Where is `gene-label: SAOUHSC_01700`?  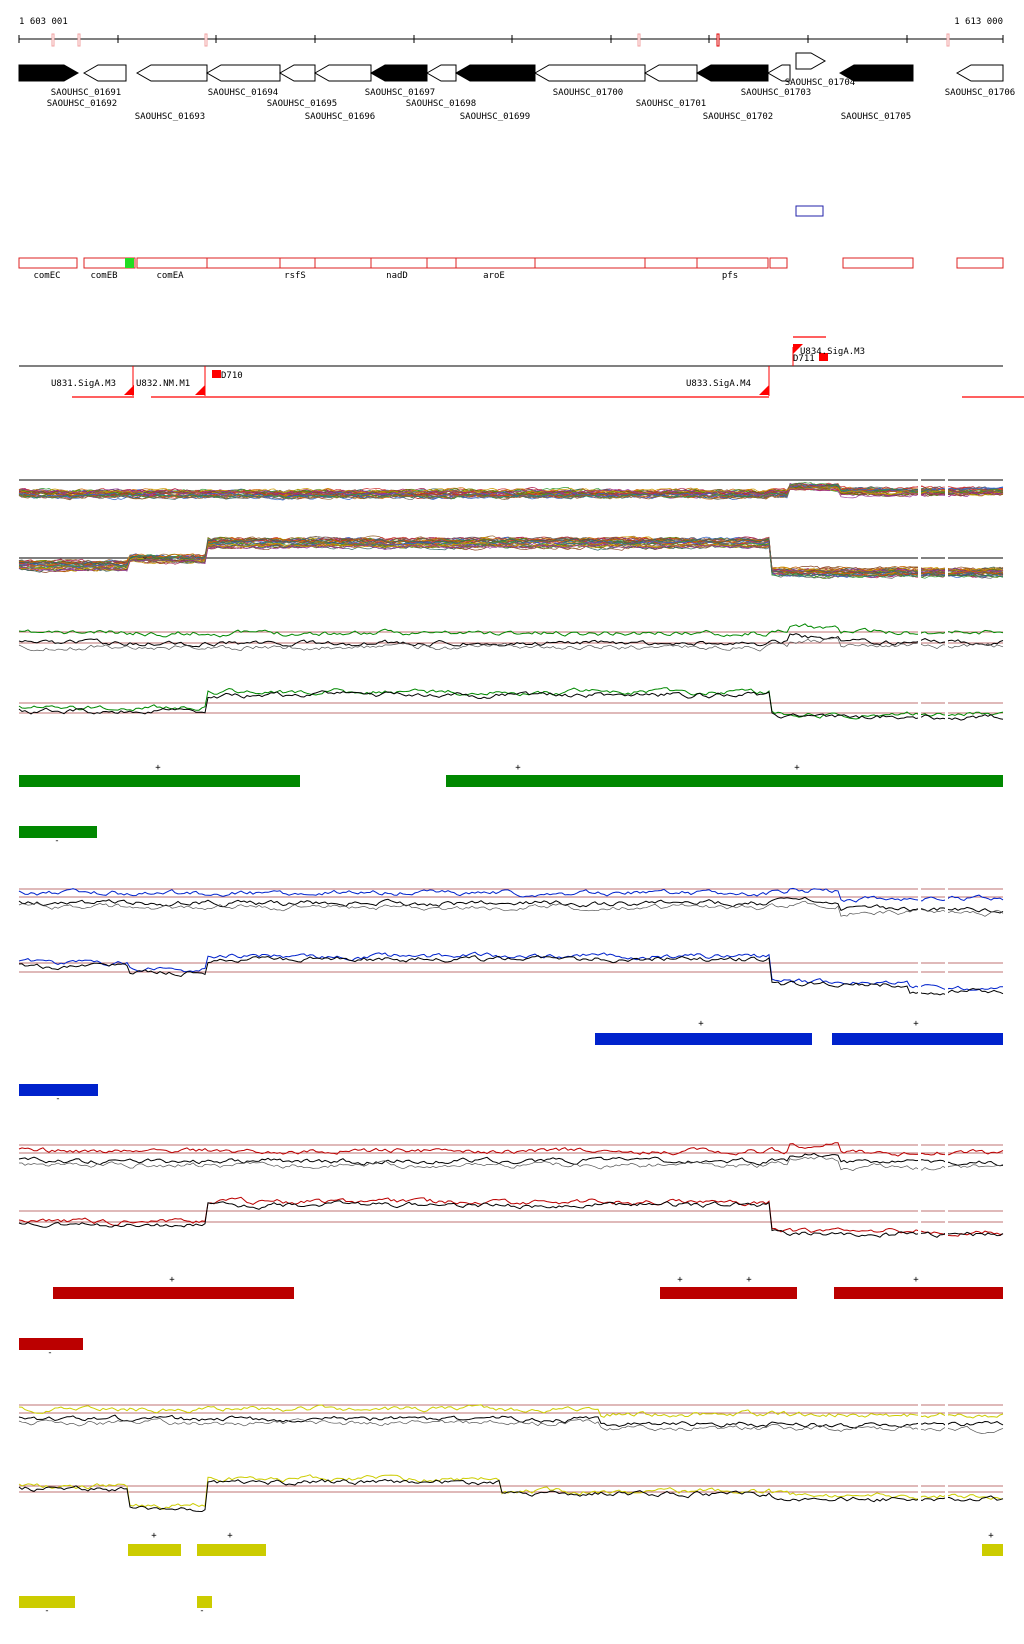
gene-label: SAOUHSC_01700 is located at coordinates (588, 93).